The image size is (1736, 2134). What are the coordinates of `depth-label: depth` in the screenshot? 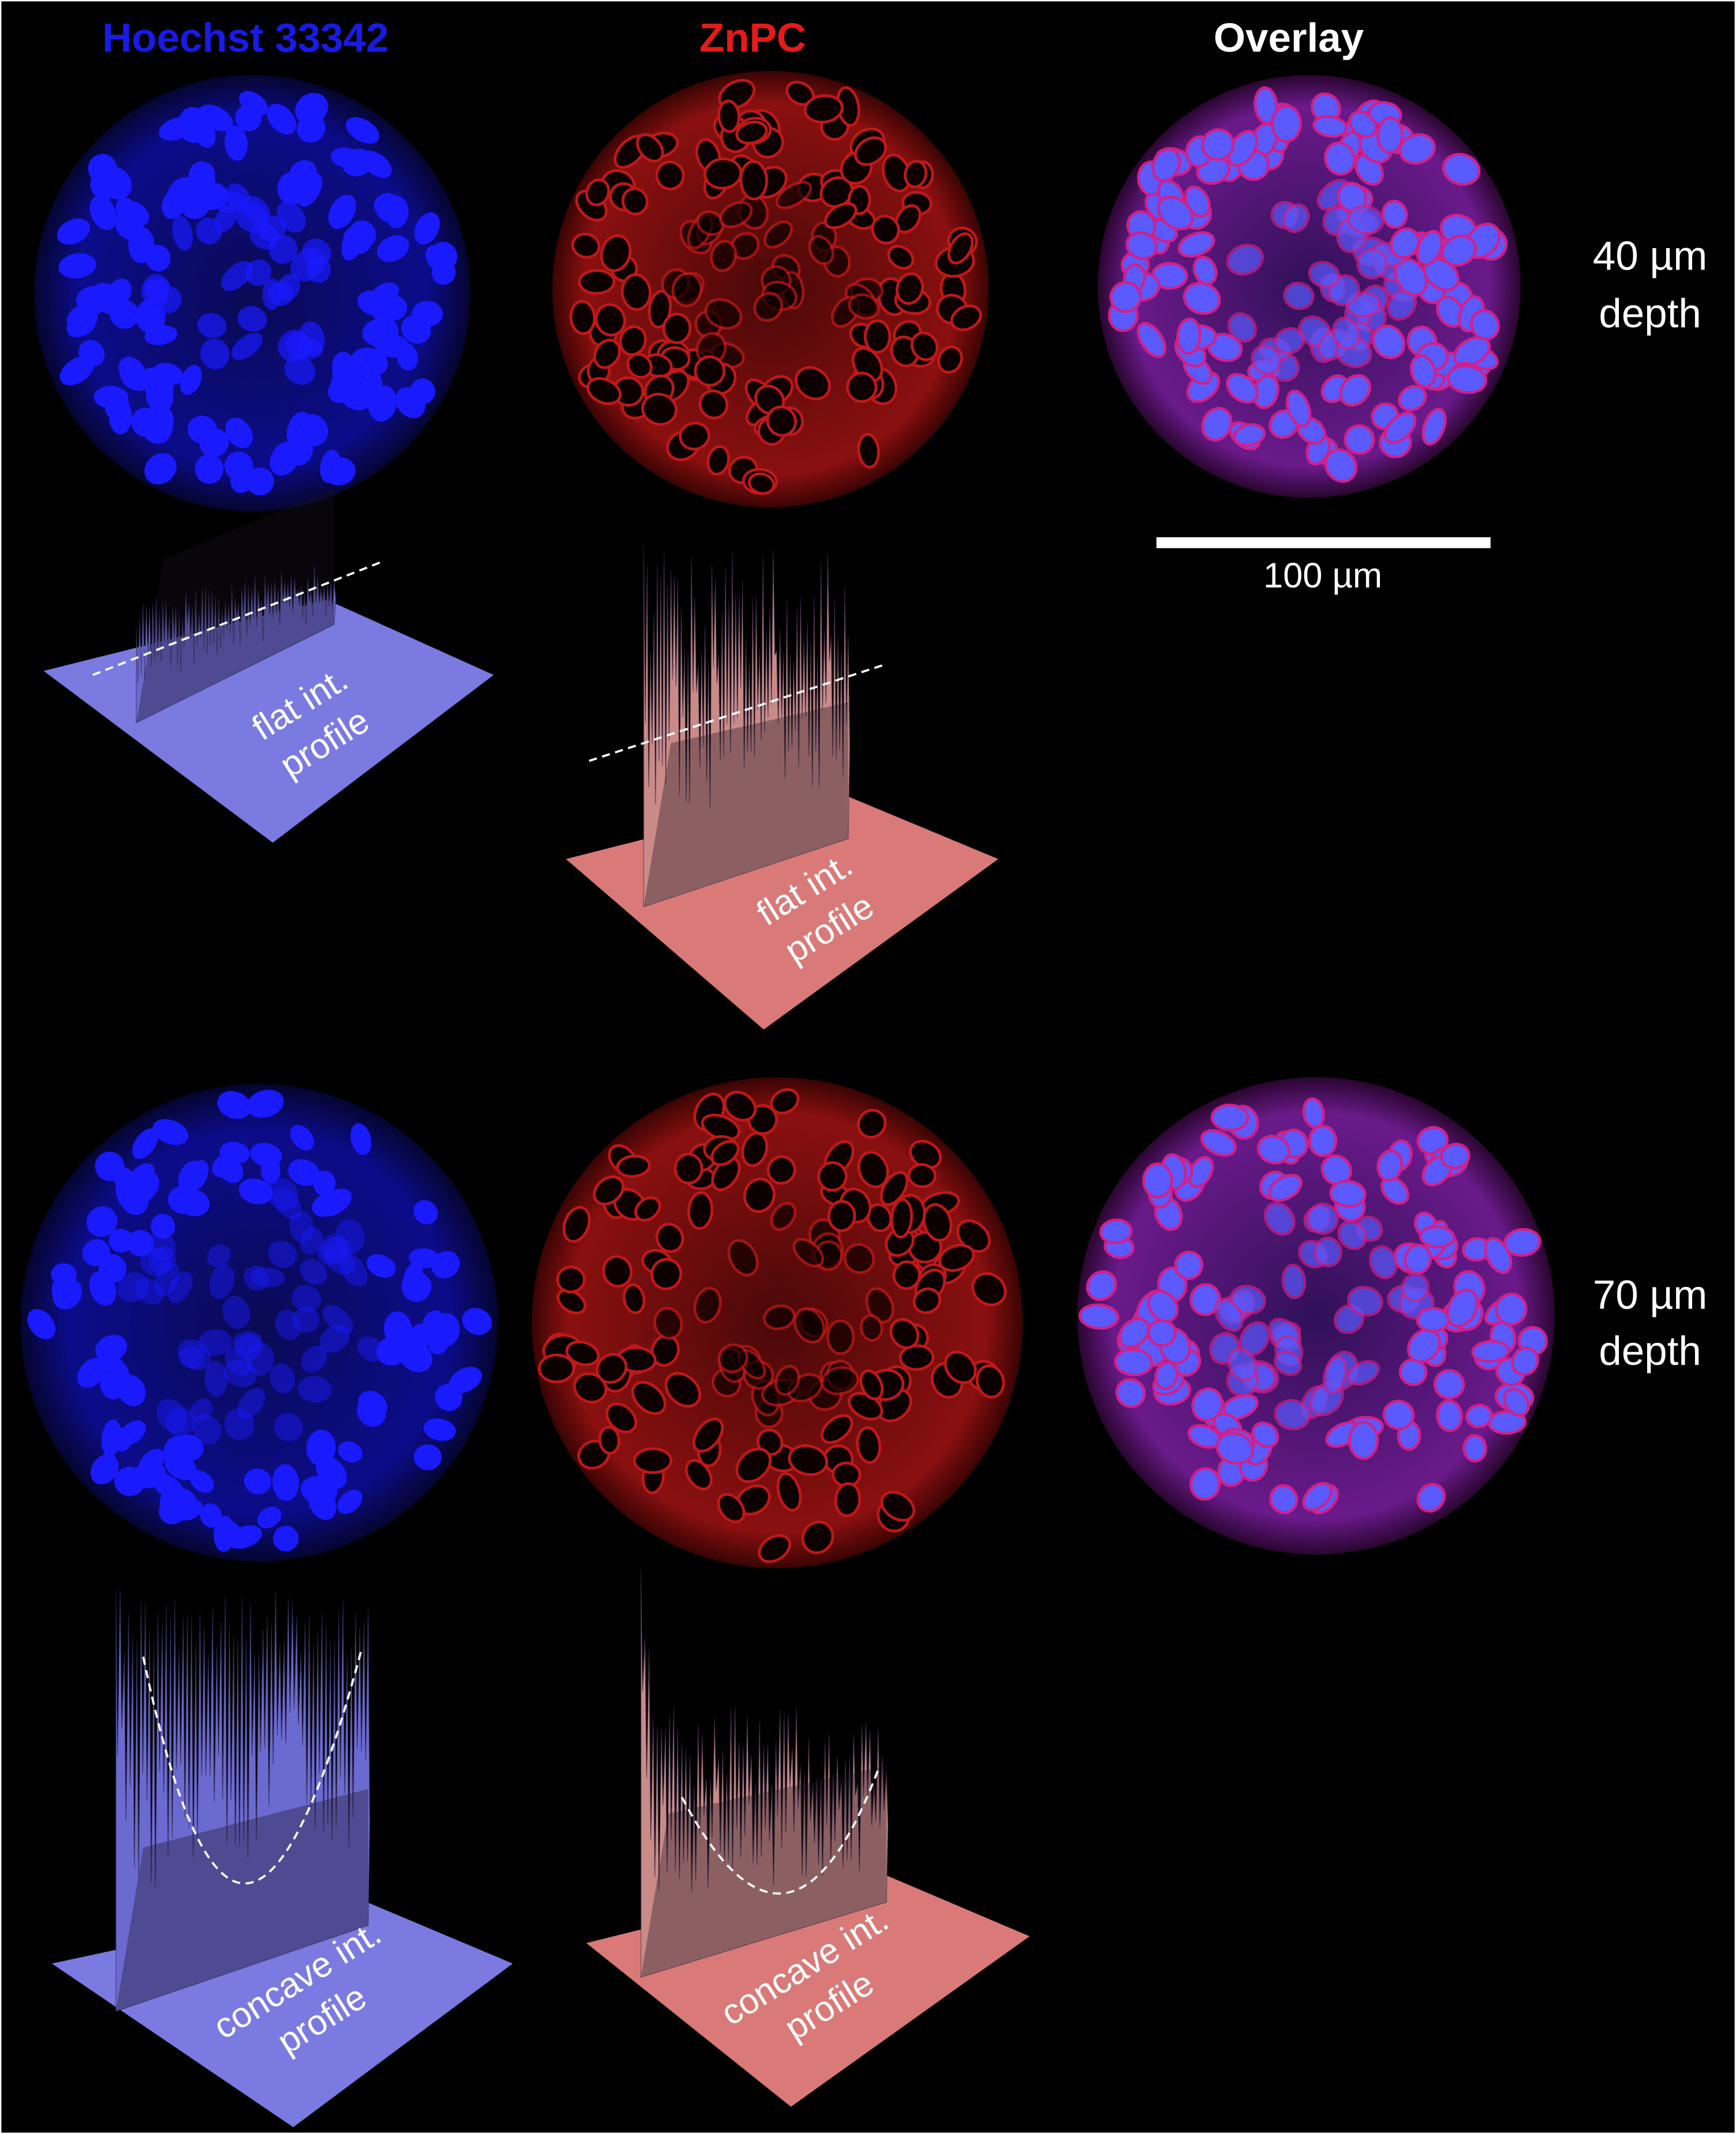 It's located at (1650, 1351).